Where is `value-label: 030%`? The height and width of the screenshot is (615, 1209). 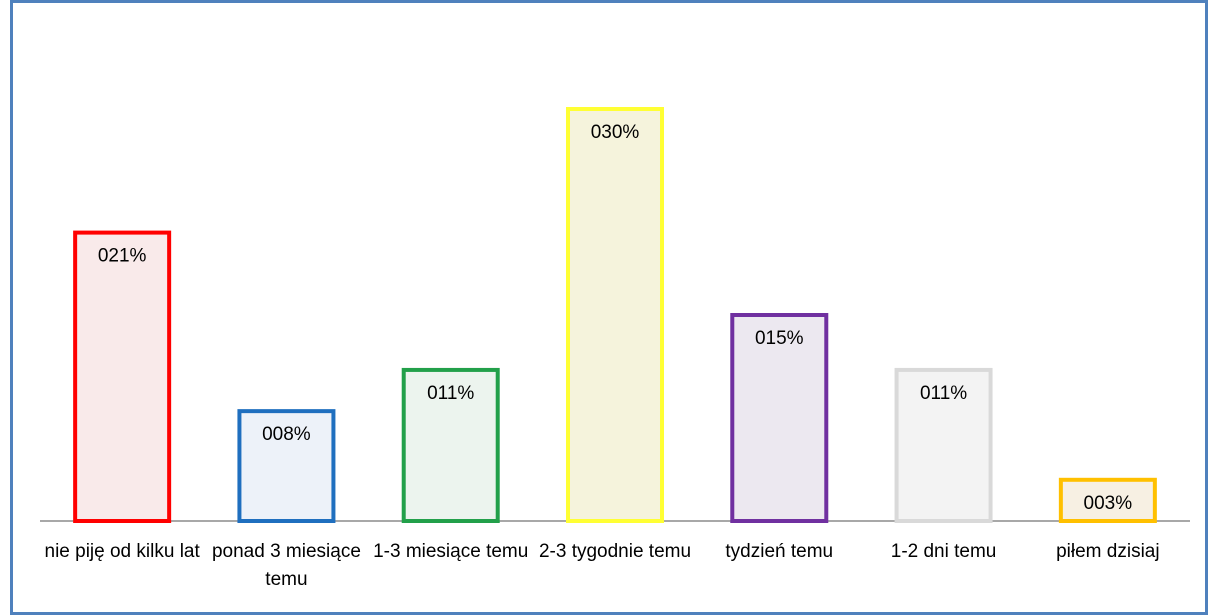
value-label: 030% is located at coordinates (615, 132).